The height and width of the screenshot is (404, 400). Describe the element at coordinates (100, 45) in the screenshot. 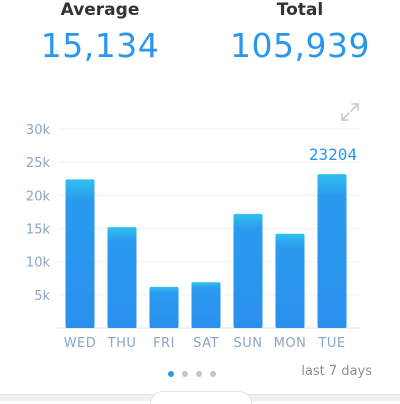

I see `average-value: 15,134` at that location.